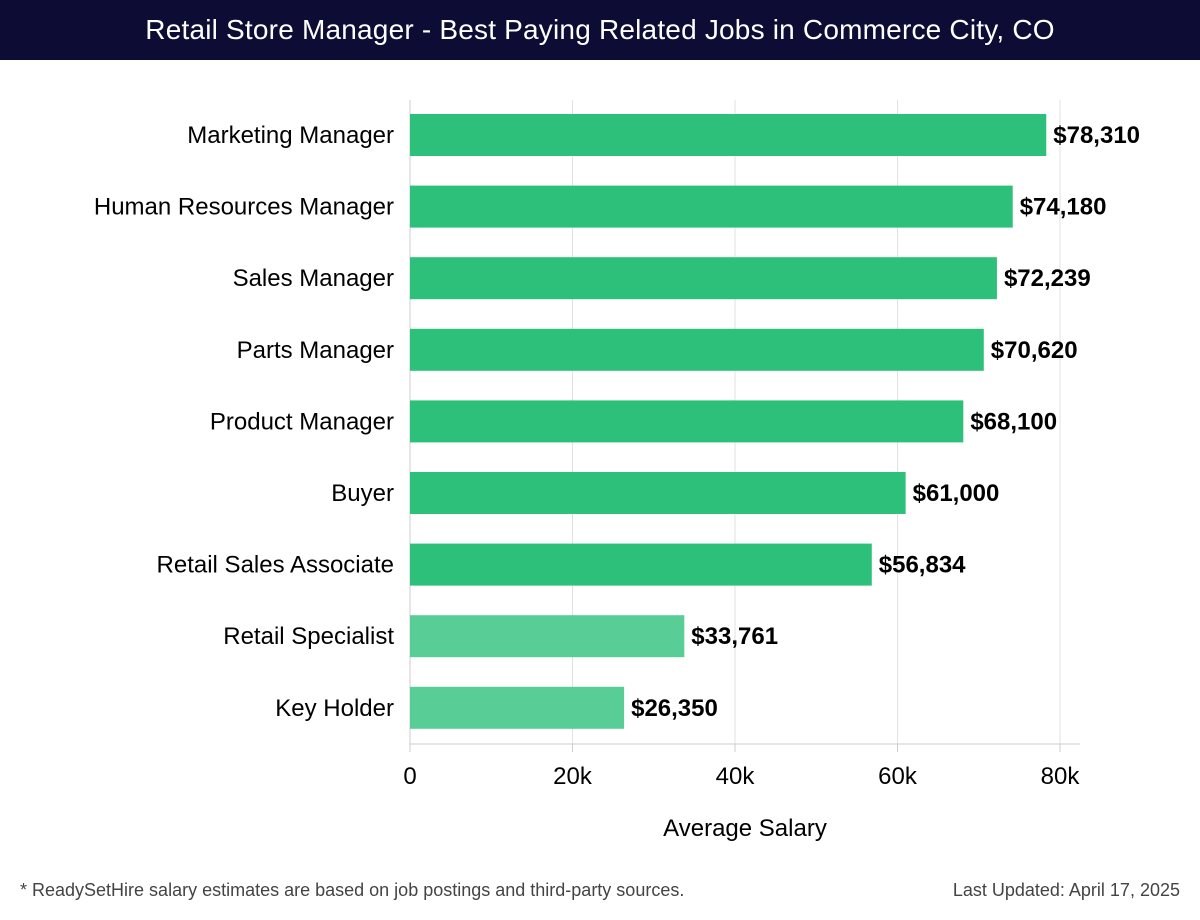 This screenshot has width=1200, height=920. Describe the element at coordinates (275, 565) in the screenshot. I see `category-label: Retail Sales Associate` at that location.